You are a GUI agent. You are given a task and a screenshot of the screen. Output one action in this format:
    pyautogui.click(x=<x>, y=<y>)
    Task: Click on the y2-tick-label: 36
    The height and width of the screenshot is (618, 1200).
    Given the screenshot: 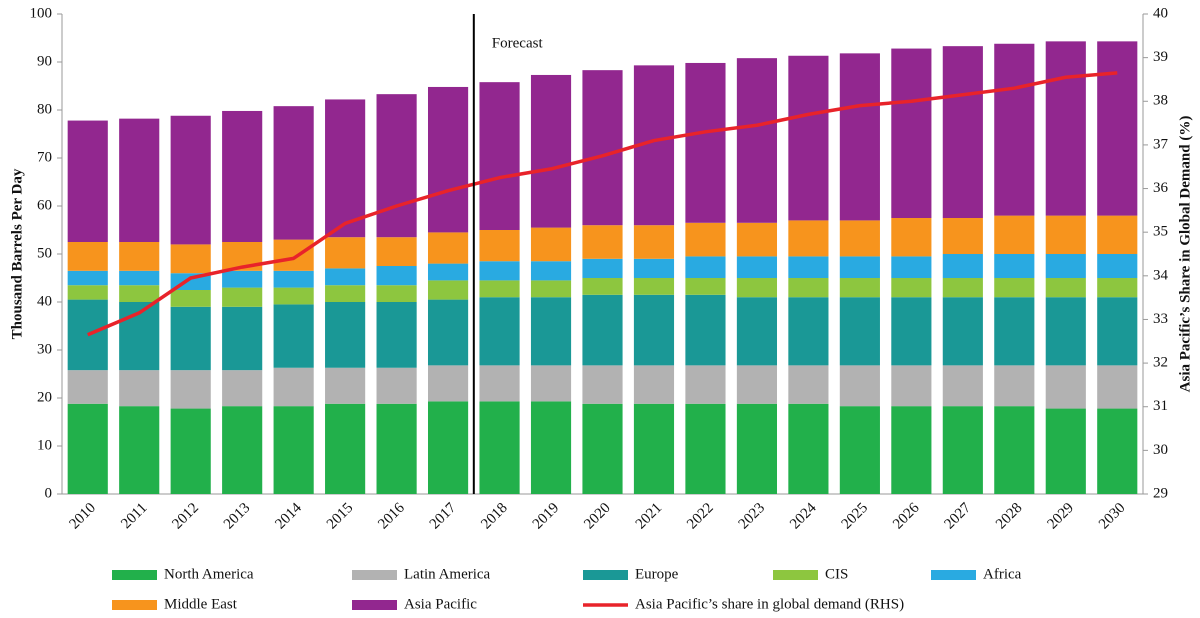 What is the action you would take?
    pyautogui.click(x=1161, y=188)
    